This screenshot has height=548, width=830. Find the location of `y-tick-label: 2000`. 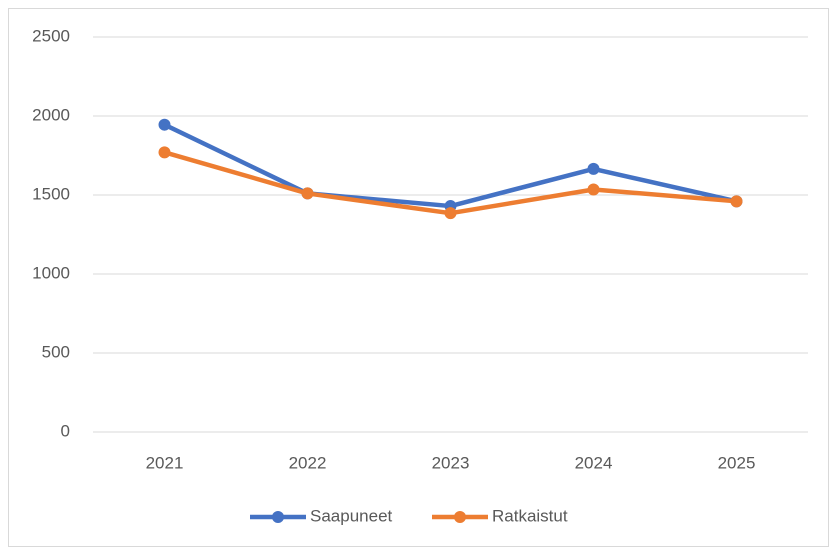

y-tick-label: 2000 is located at coordinates (51, 114).